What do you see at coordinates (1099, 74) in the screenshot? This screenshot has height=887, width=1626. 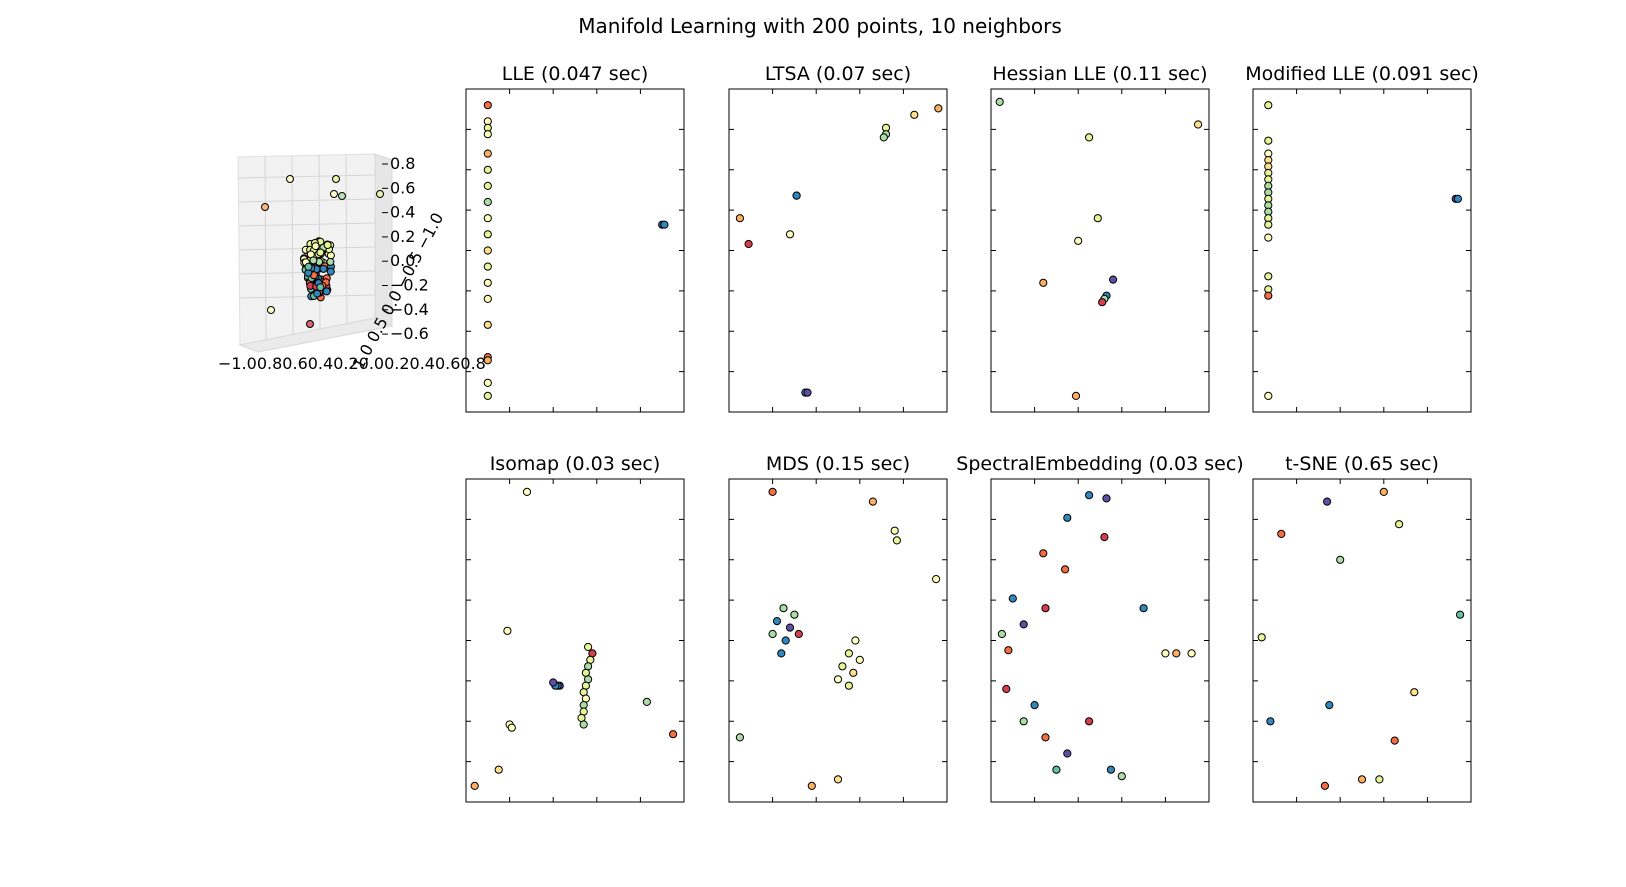 I see `subplot-title: Hessian LLE (0.11 sec)` at bounding box center [1099, 74].